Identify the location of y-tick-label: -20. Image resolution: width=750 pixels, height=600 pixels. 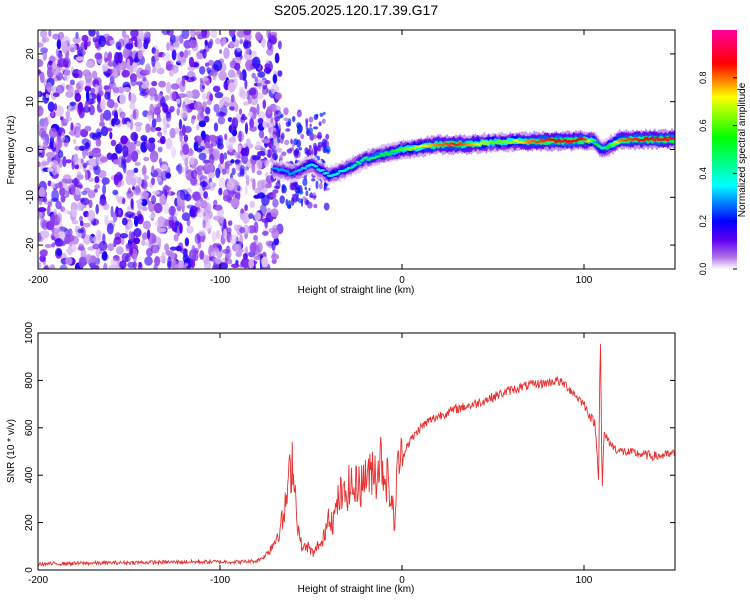
(30, 244).